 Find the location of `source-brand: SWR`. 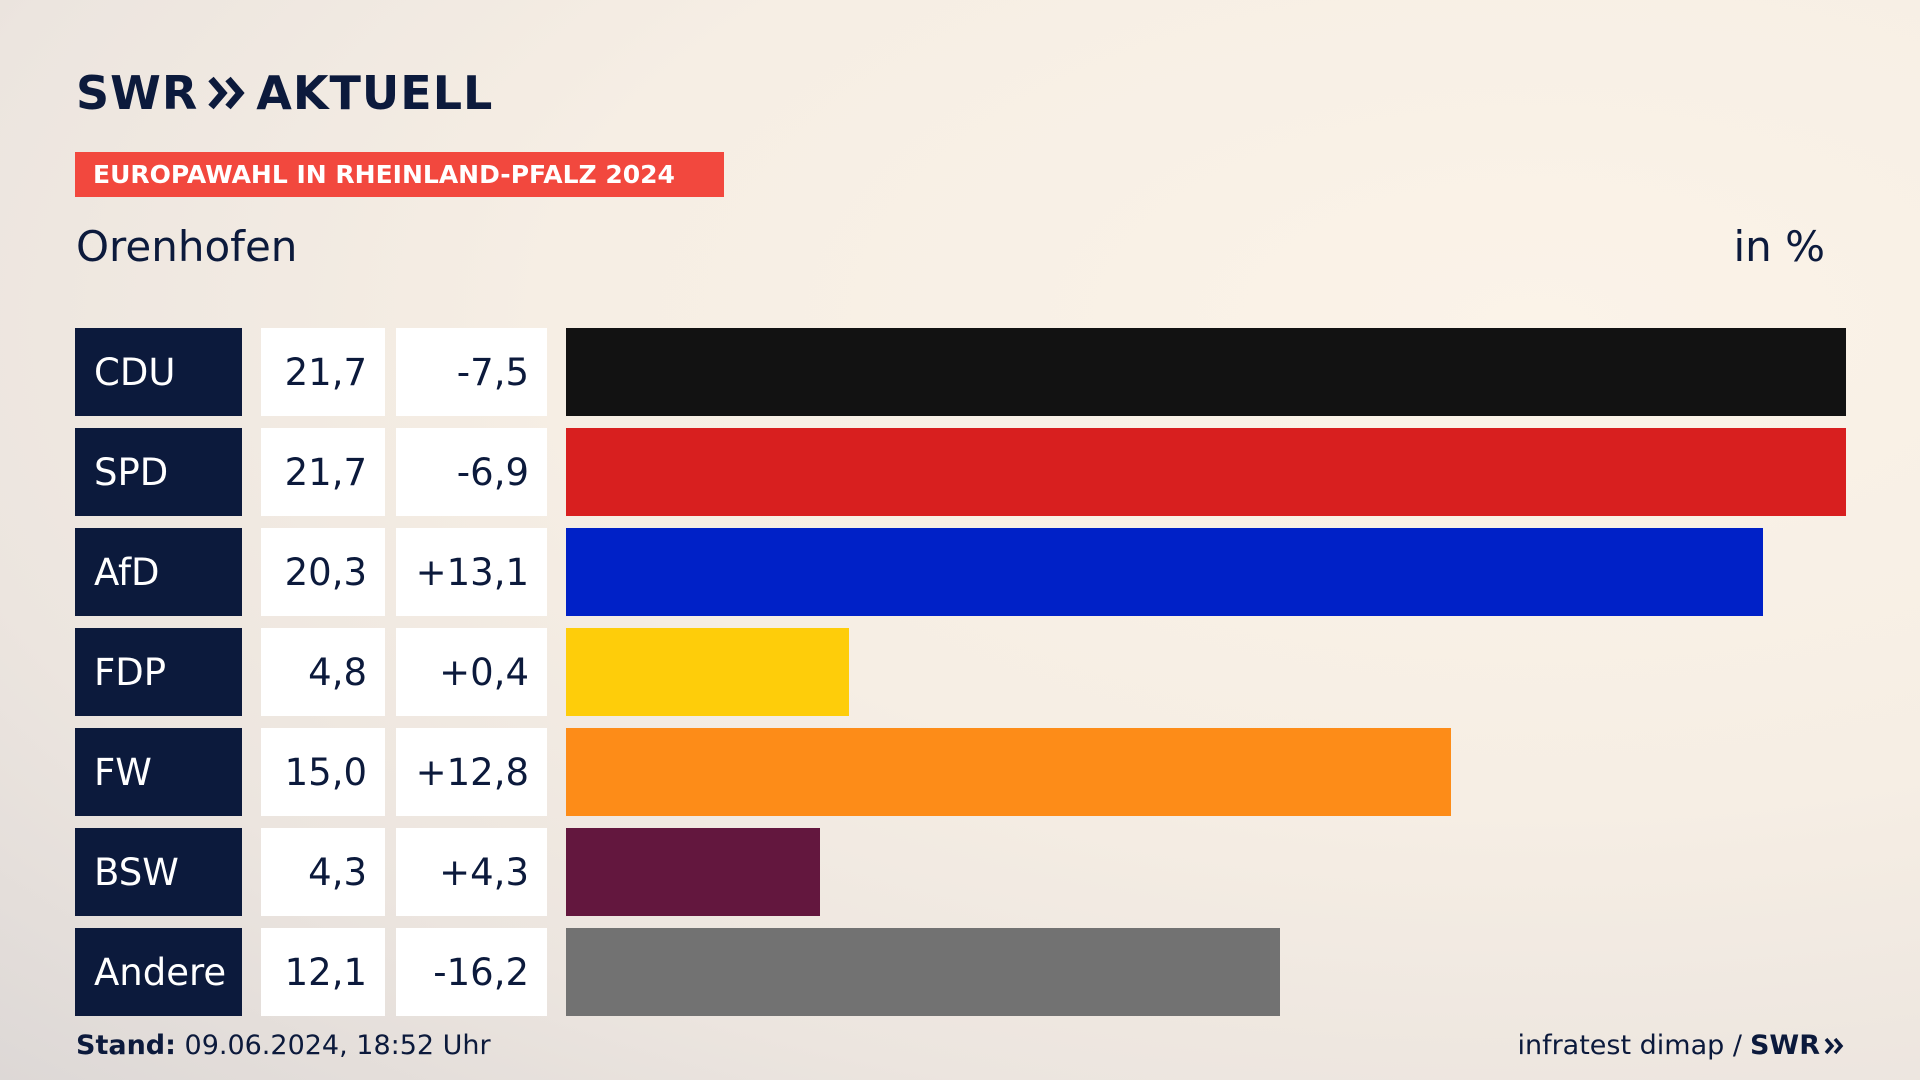

source-brand: SWR is located at coordinates (1797, 1045).